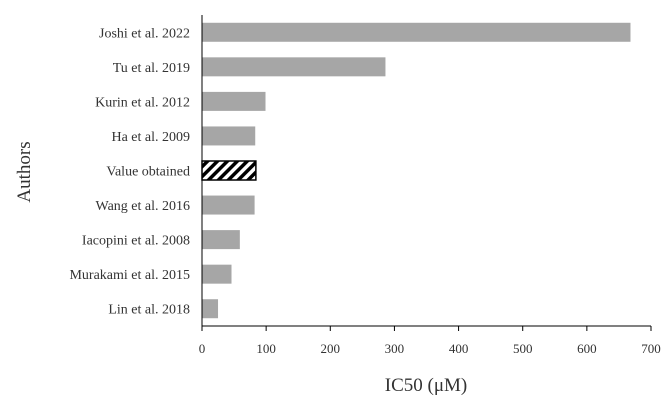 The width and height of the screenshot is (665, 405). Describe the element at coordinates (142, 102) in the screenshot. I see `category-label-kurin-et-al-2012: Kurin et al. 2012` at that location.